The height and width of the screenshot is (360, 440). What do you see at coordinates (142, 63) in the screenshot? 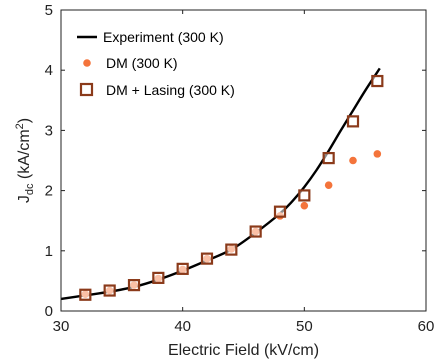
I see `legend-dm-label: DM (300 K)` at bounding box center [142, 63].